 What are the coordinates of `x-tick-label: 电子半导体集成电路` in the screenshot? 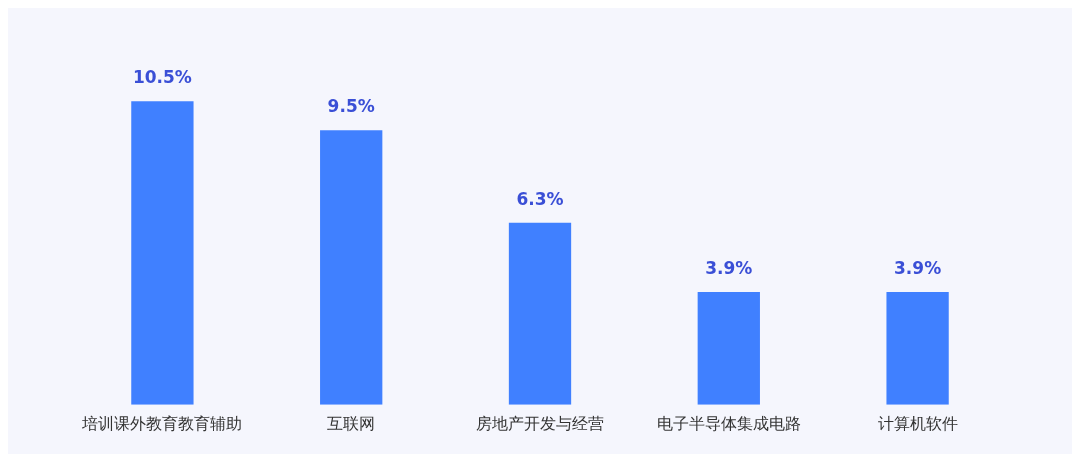 It's located at (728, 423).